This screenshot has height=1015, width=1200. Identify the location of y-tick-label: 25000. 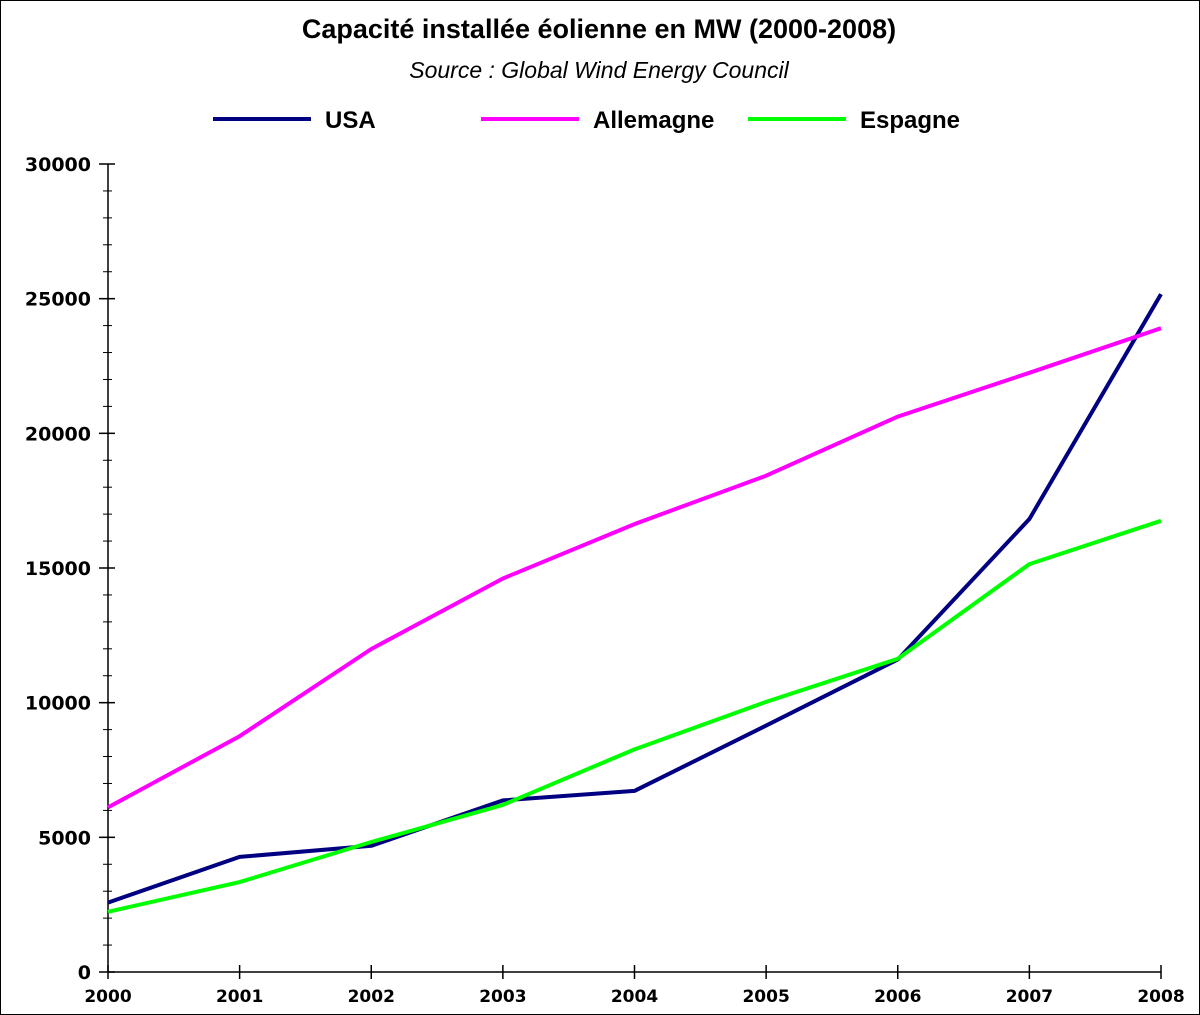
(58, 300).